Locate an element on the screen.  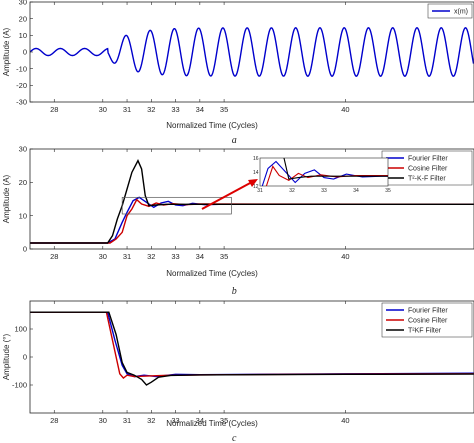
y-axis-label: Amplitude (°) is located at coordinates (6, 357).